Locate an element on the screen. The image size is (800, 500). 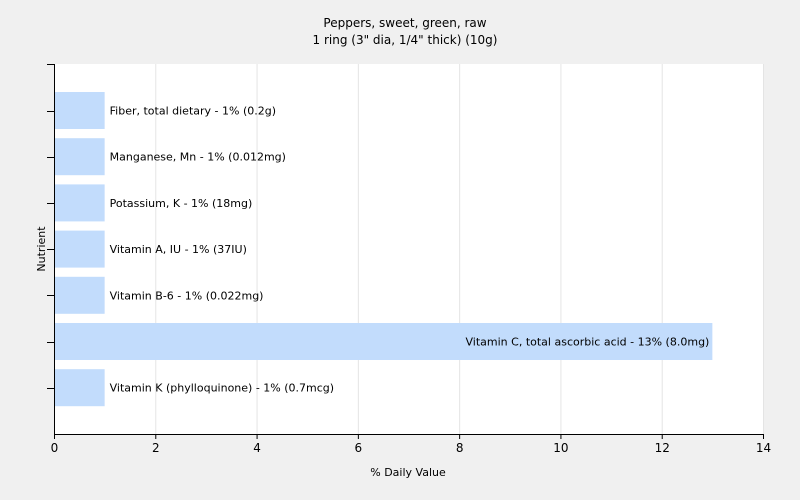
bar-label: Fiber, total dietary - 1% (0.2g) is located at coordinates (193, 111).